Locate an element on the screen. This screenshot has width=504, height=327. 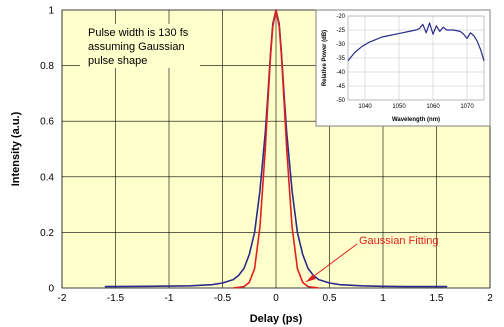
x-tick-label: 1 is located at coordinates (383, 298).